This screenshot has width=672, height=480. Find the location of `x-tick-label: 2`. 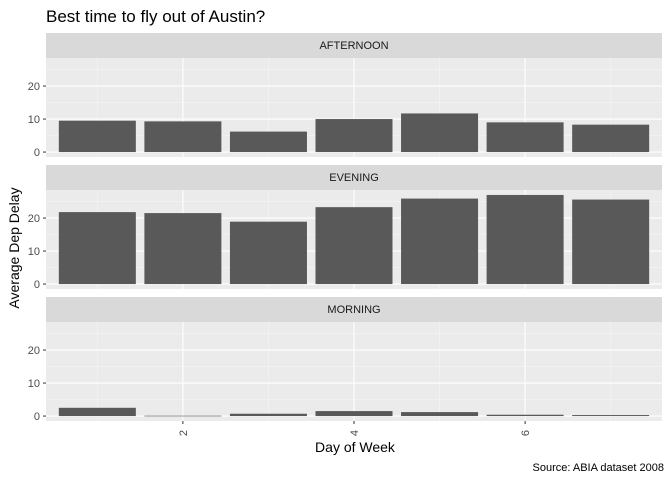

x-tick-label: 2 is located at coordinates (184, 433).